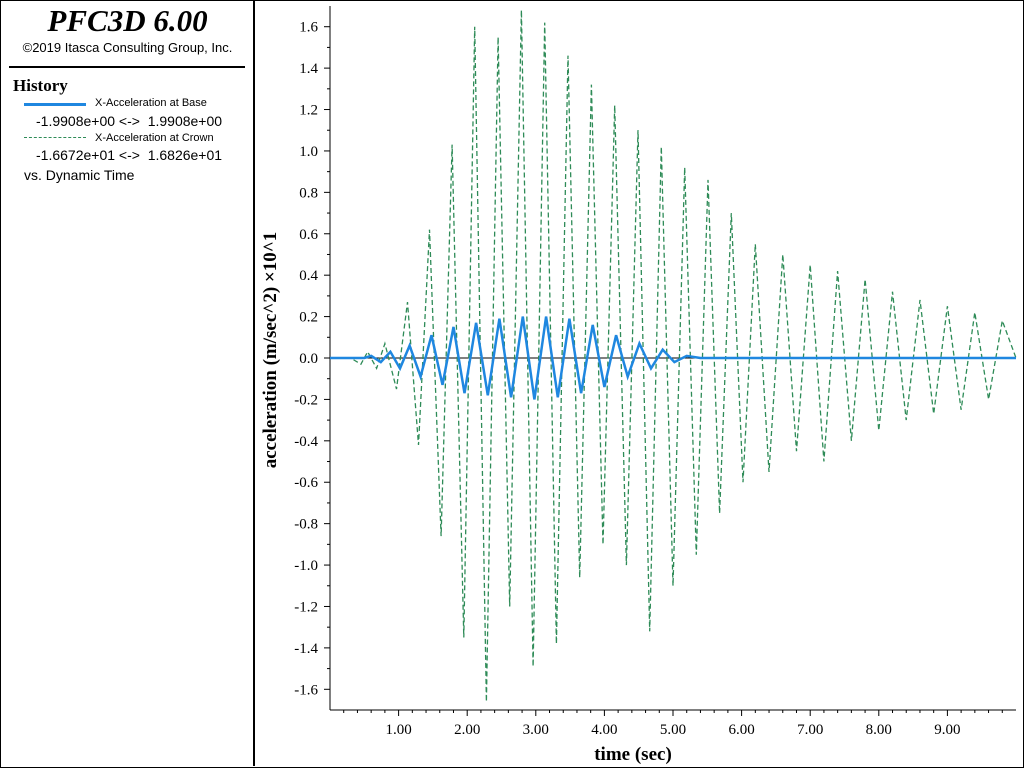 The image size is (1024, 768). What do you see at coordinates (55, 104) in the screenshot?
I see `legend-swatch-base` at bounding box center [55, 104].